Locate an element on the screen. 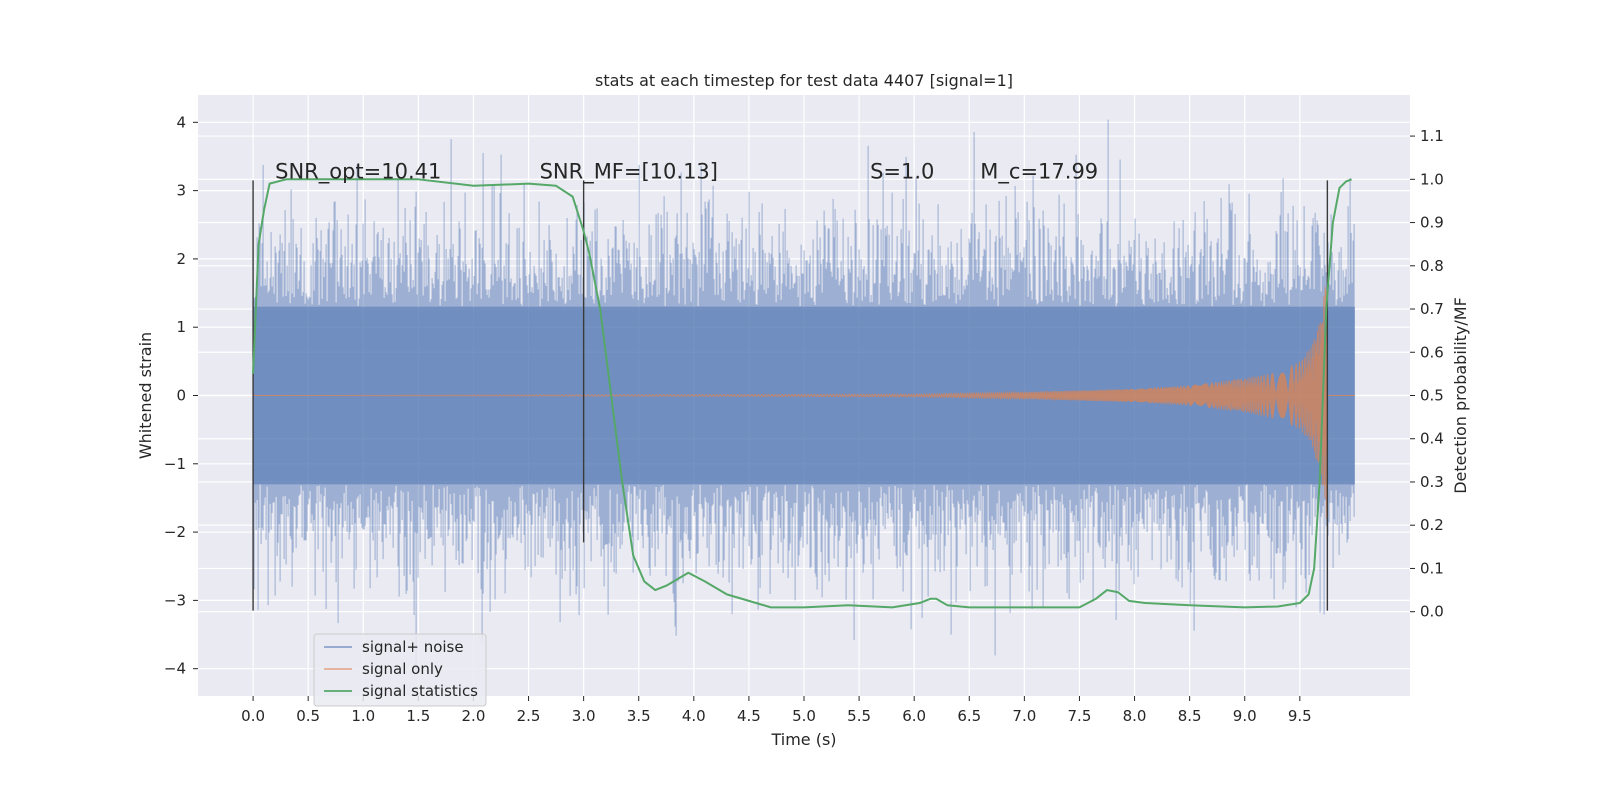 This screenshot has height=800, width=1600. x-tick-label: 3.0 is located at coordinates (584, 716).